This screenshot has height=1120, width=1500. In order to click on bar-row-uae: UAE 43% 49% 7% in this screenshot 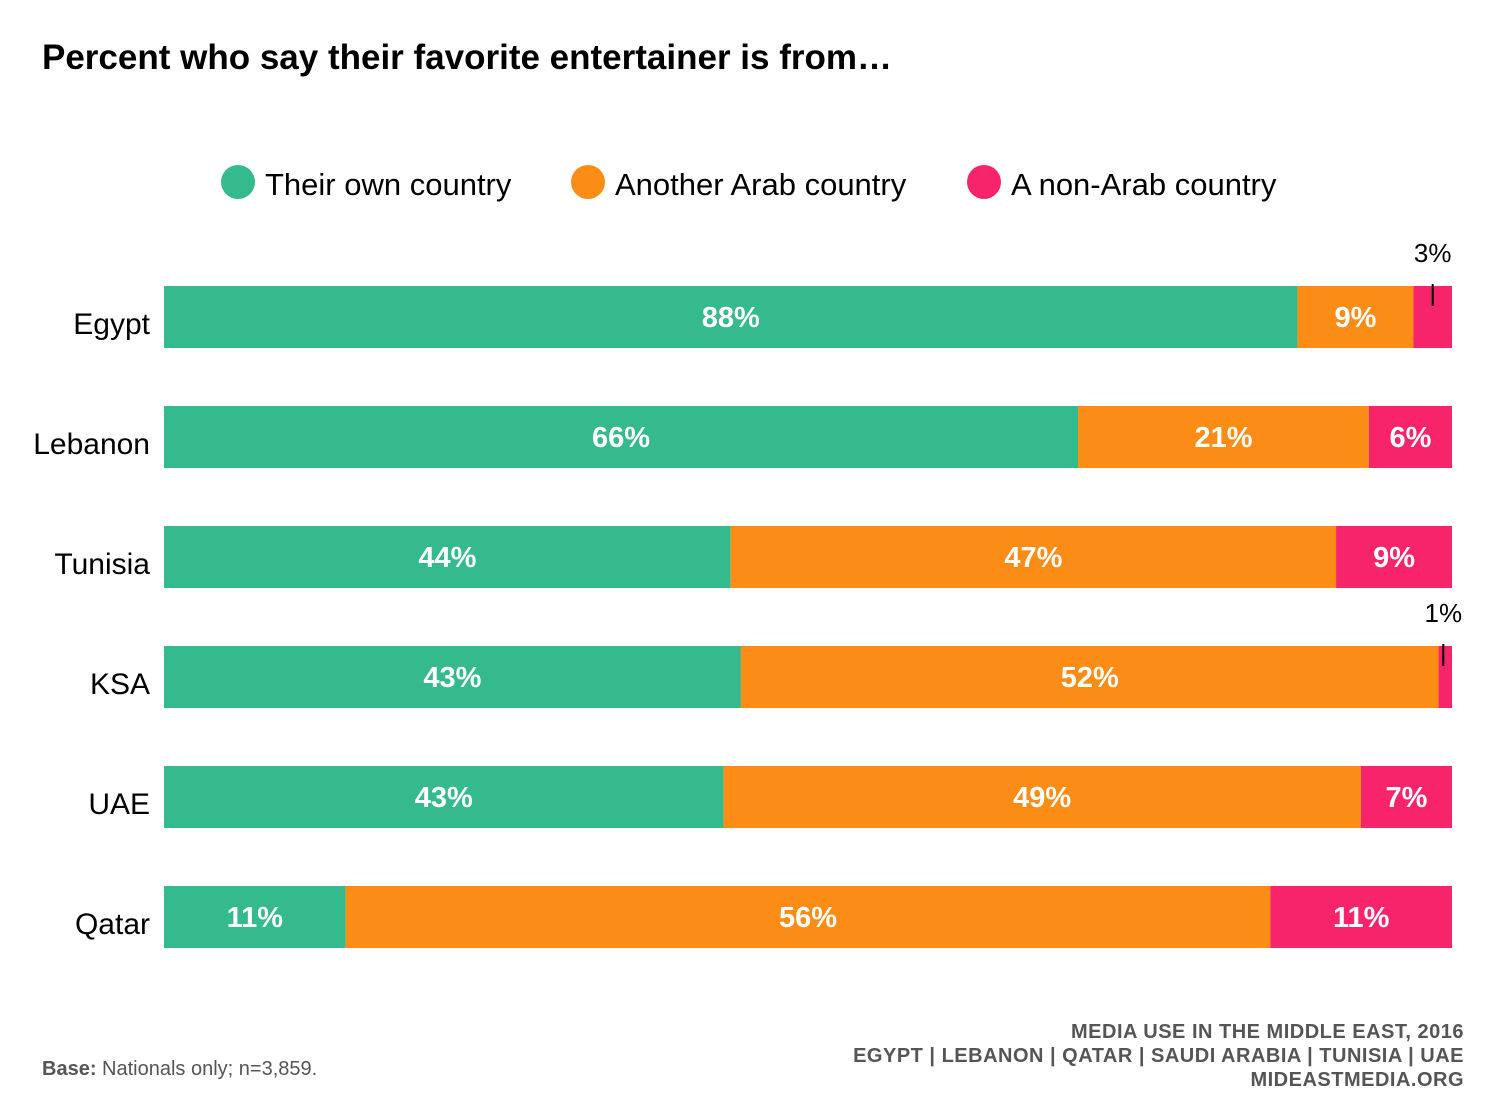, I will do `click(770, 797)`.